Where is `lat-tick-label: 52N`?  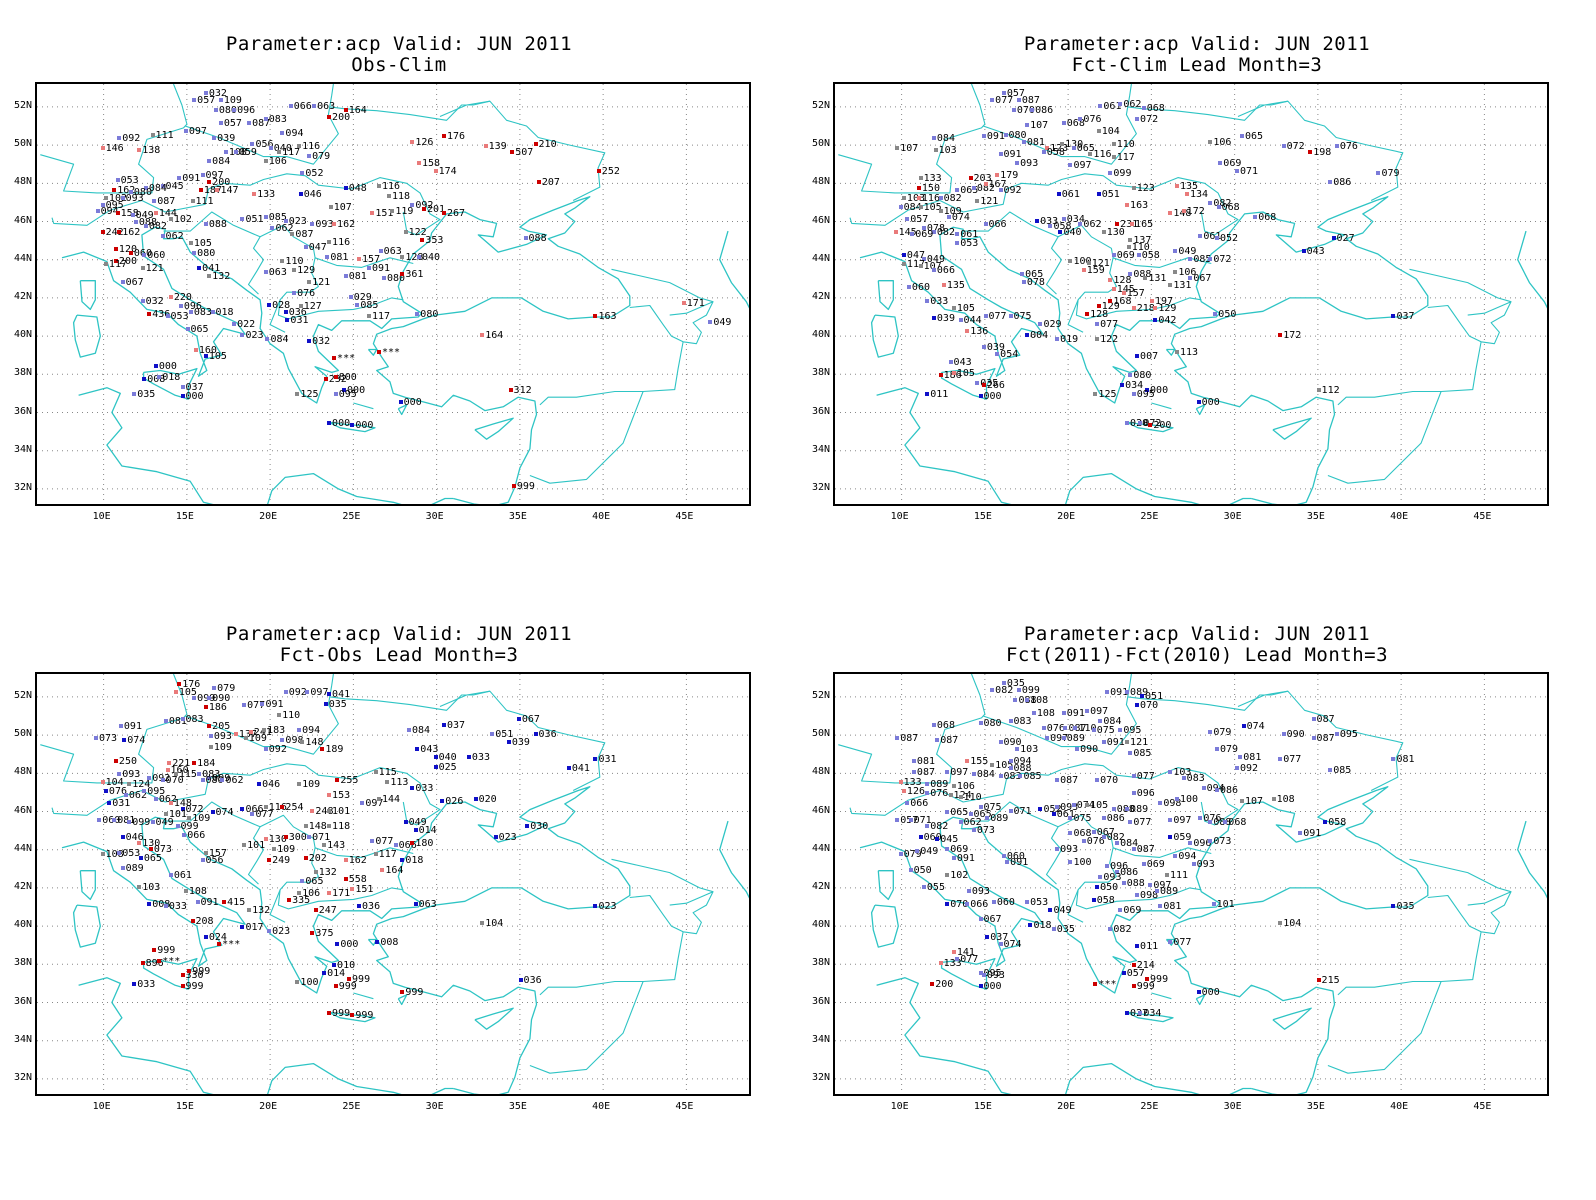
lat-tick-label: 52N is located at coordinates (22, 695).